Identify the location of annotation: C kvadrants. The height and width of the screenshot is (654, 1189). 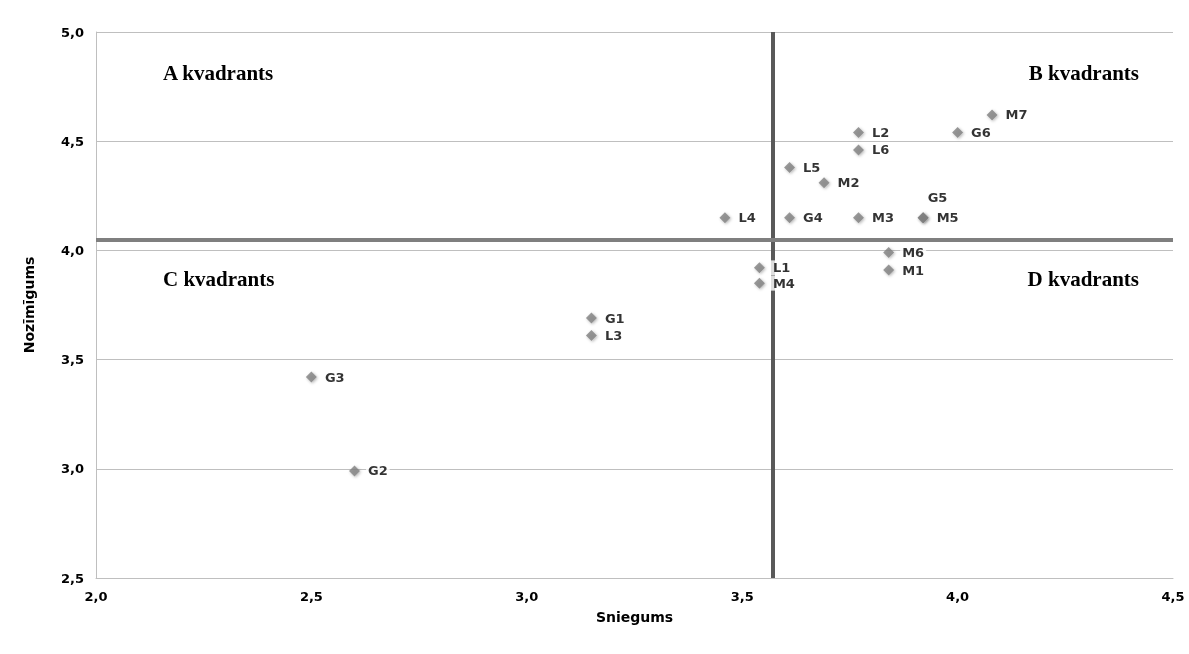
(219, 278).